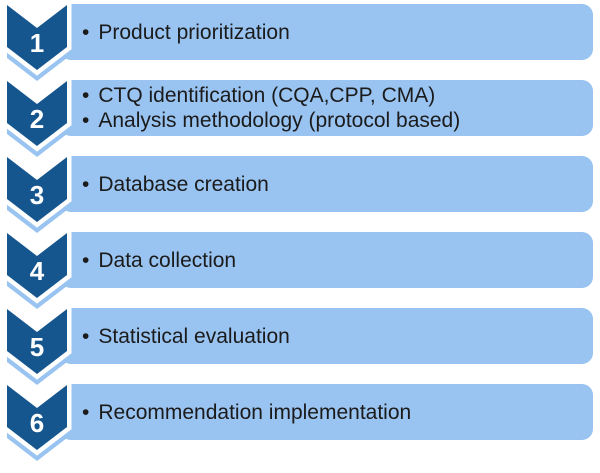  What do you see at coordinates (183, 184) in the screenshot?
I see `step-label: Database creation` at bounding box center [183, 184].